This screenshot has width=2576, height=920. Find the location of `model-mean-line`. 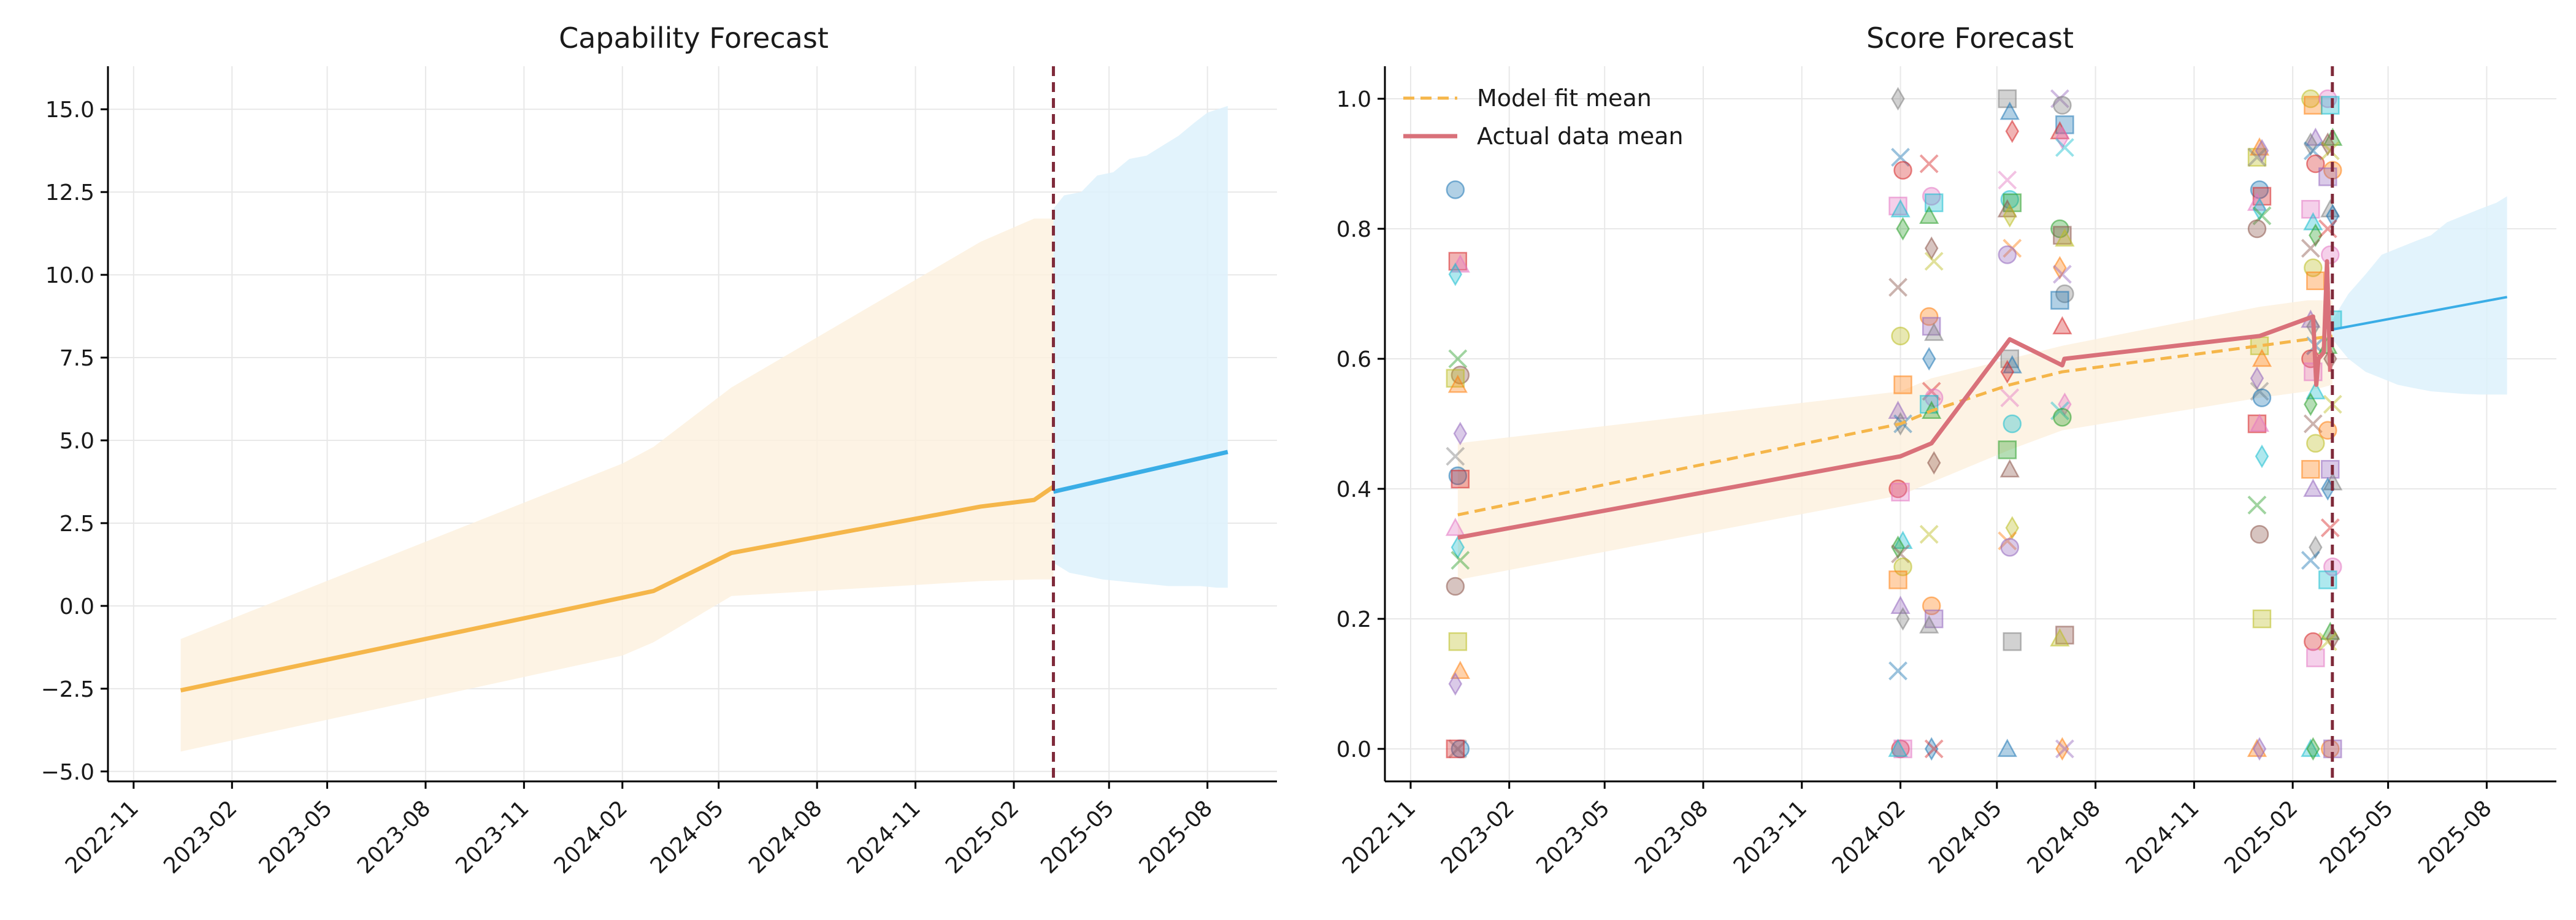

model-mean-line is located at coordinates (617, 588).